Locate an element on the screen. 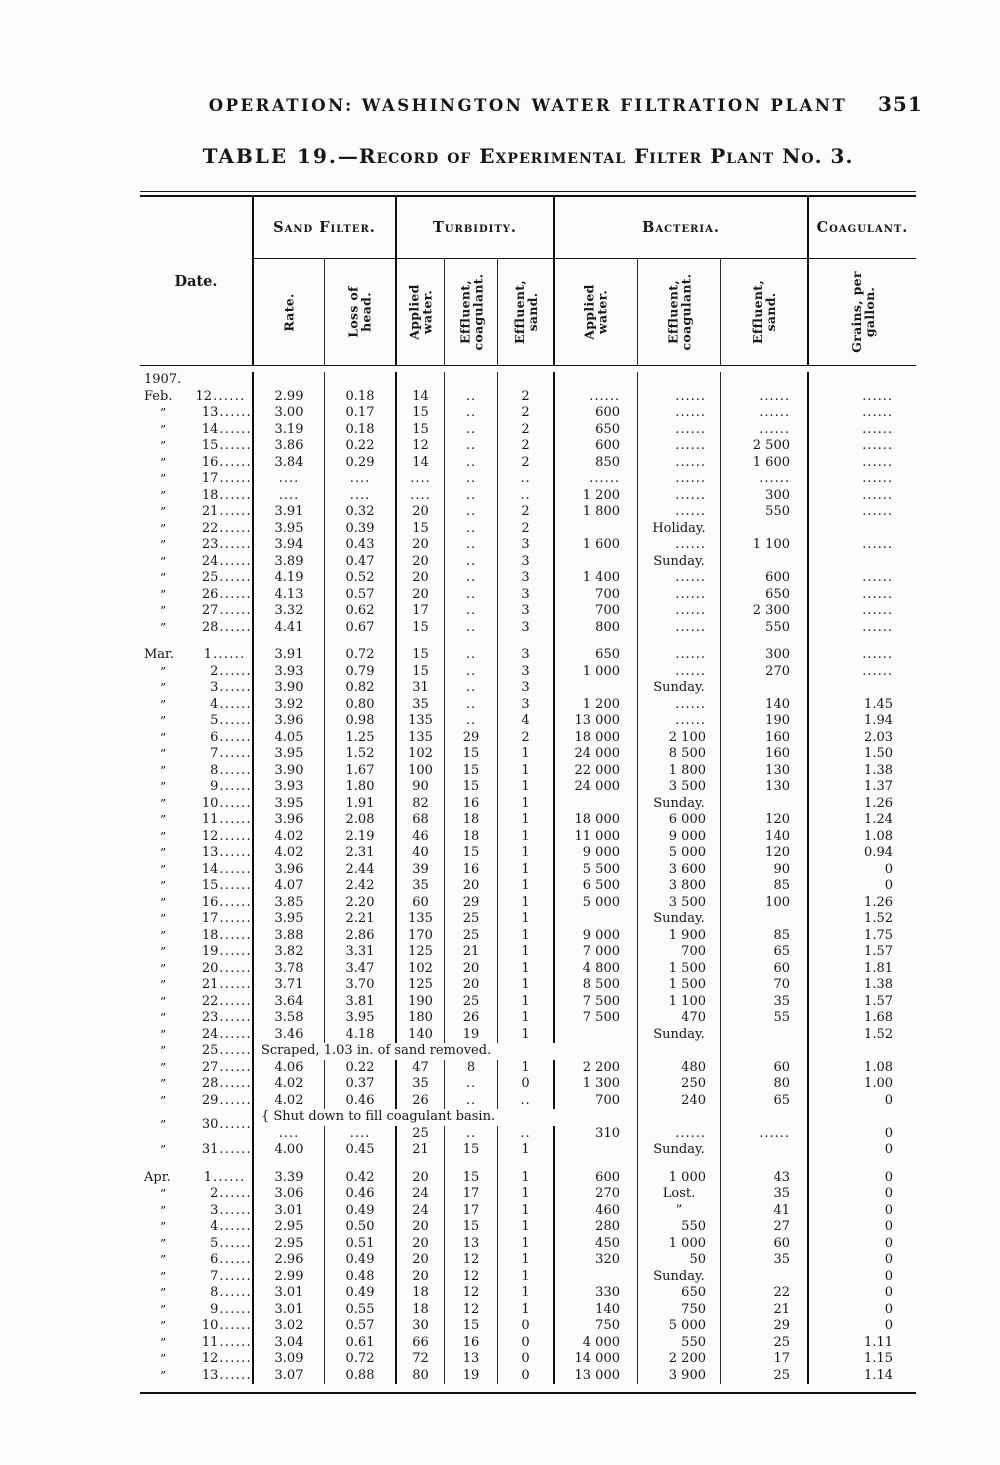 This screenshot has height=1465, width=1000. table-cell: 20 is located at coordinates (419, 1243).